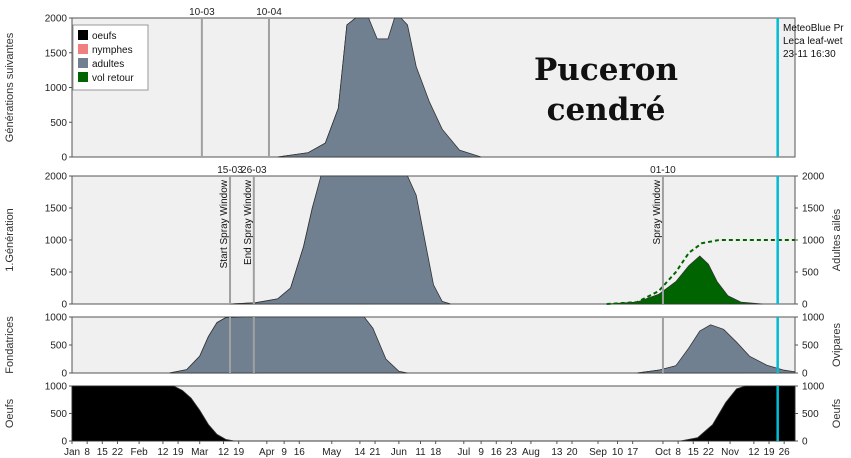  Describe the element at coordinates (598, 452) in the screenshot. I see `x-tick-label: Sep` at that location.